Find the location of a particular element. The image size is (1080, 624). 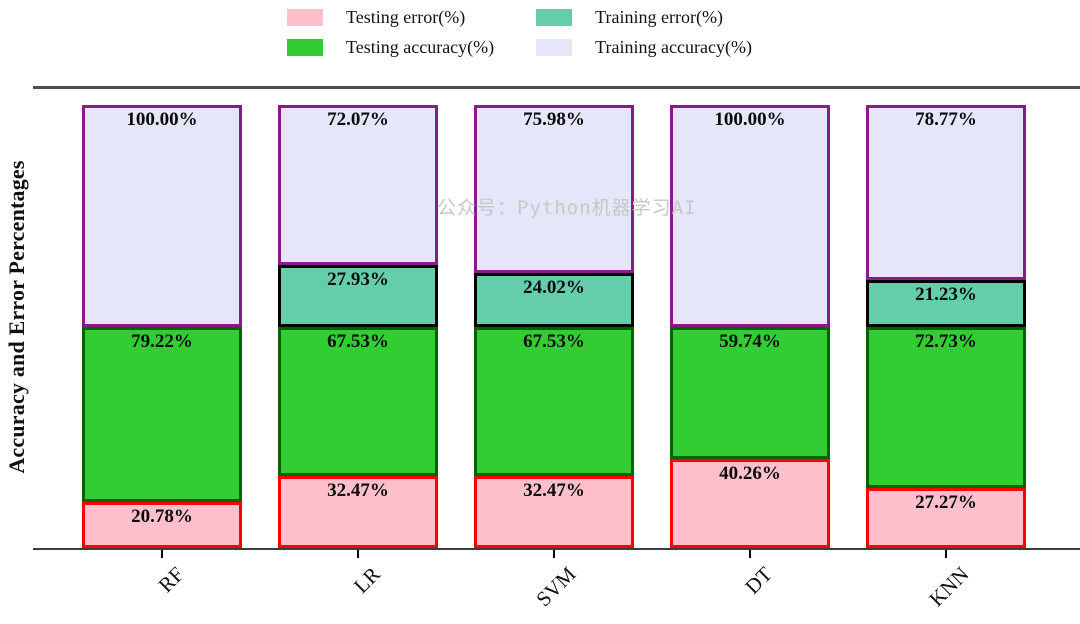

bar-svm: 32.47% 67.53% 24.02% 75.98% SVM is located at coordinates (554, 358).